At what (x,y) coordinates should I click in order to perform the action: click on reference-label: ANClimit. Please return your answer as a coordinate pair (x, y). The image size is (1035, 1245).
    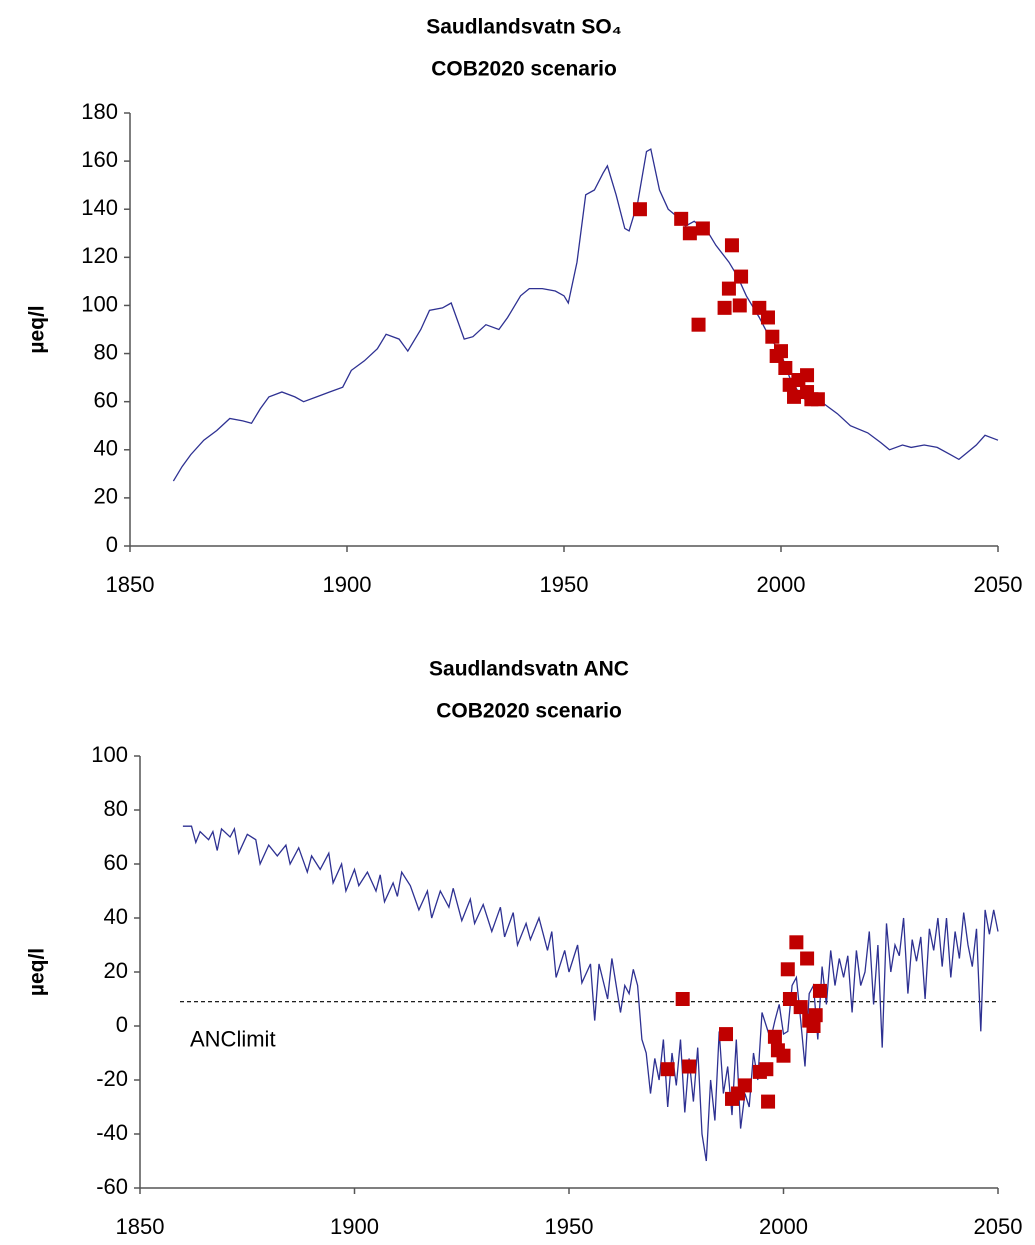
    Looking at the image, I should click on (233, 1039).